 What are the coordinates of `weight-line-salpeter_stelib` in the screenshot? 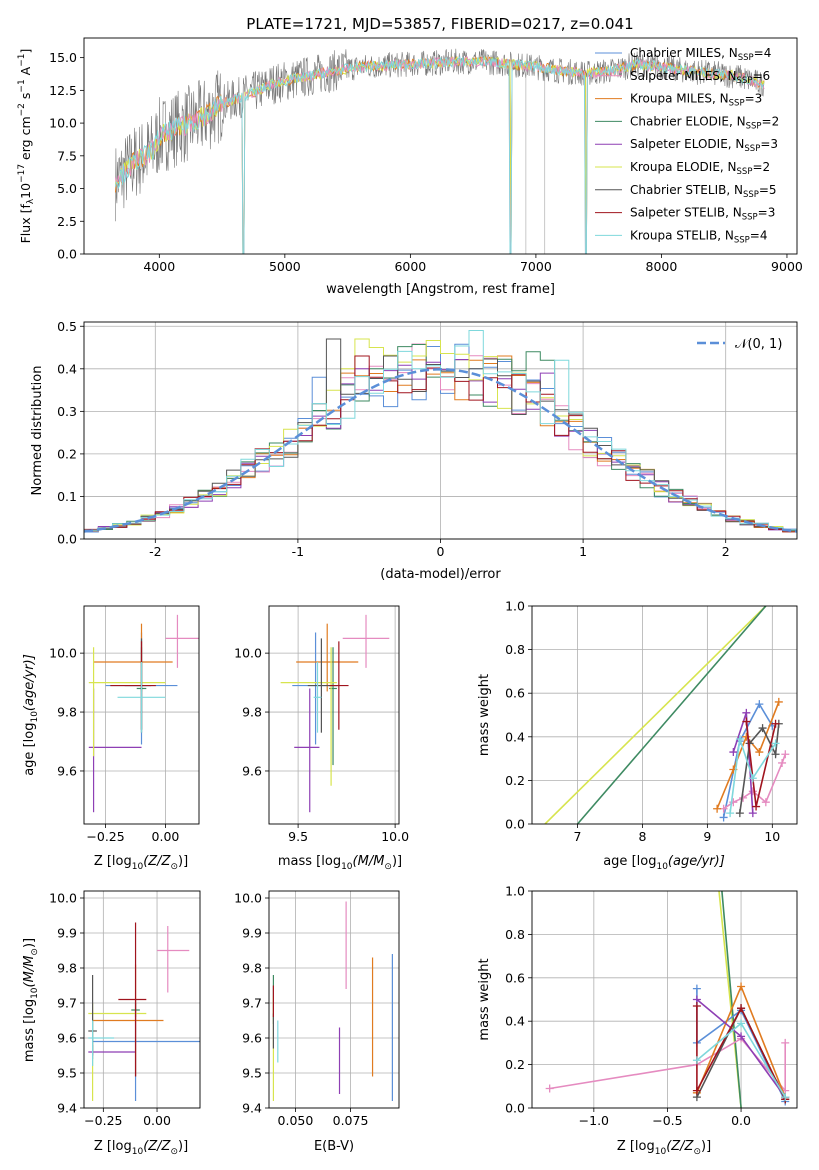 It's located at (741, 1053).